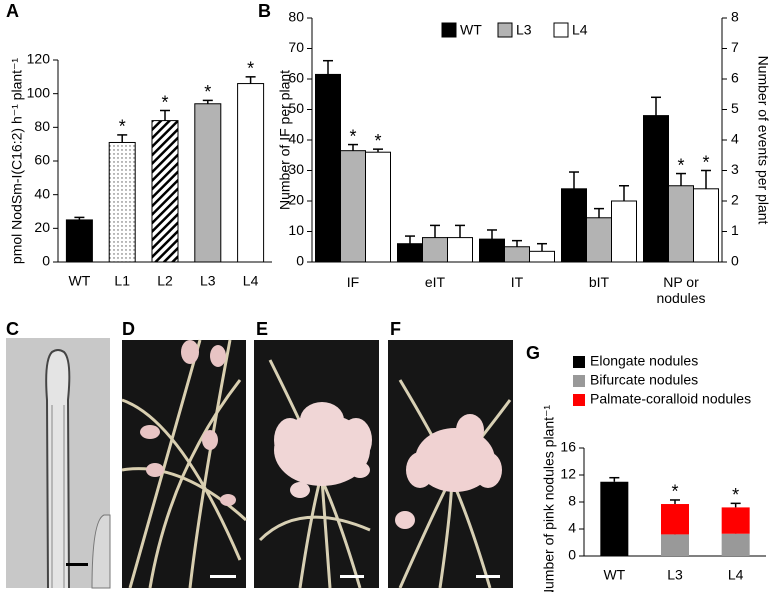  I want to click on y-tick-label: 12, so click(568, 474).